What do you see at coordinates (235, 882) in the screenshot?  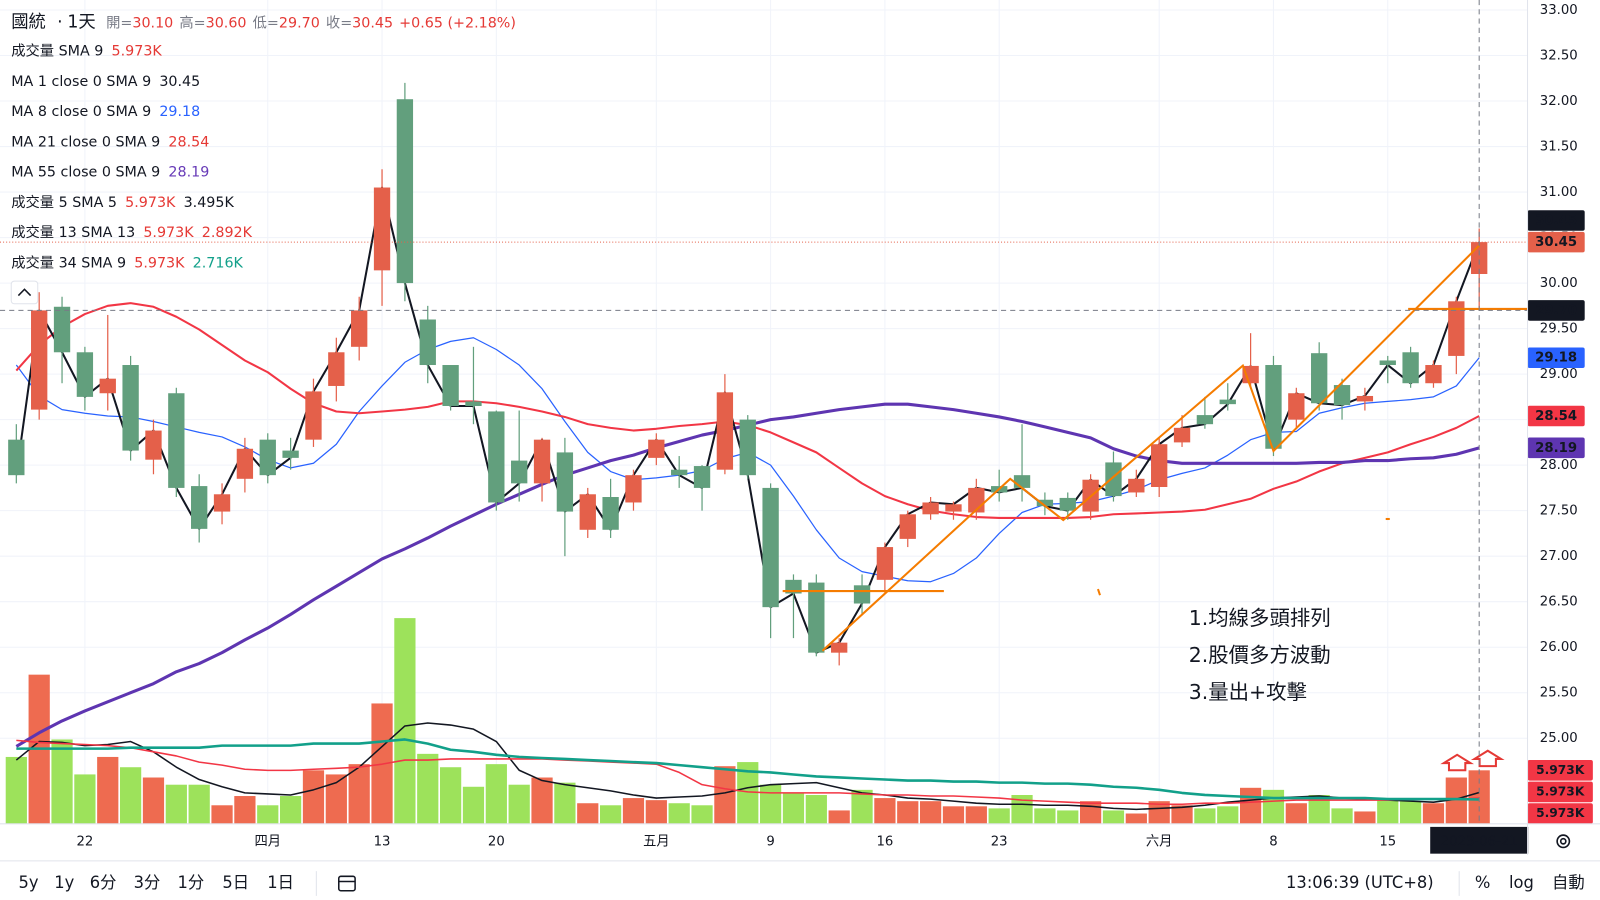 I see `range-button: 5日` at bounding box center [235, 882].